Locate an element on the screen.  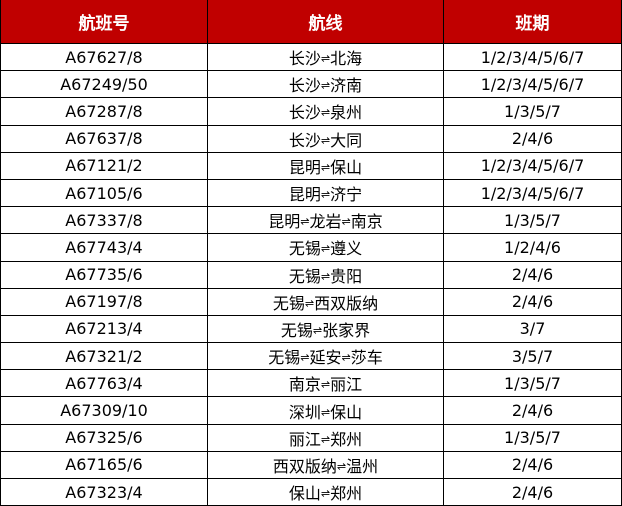
schedule-days: 1/2/4/6 is located at coordinates (532, 247).